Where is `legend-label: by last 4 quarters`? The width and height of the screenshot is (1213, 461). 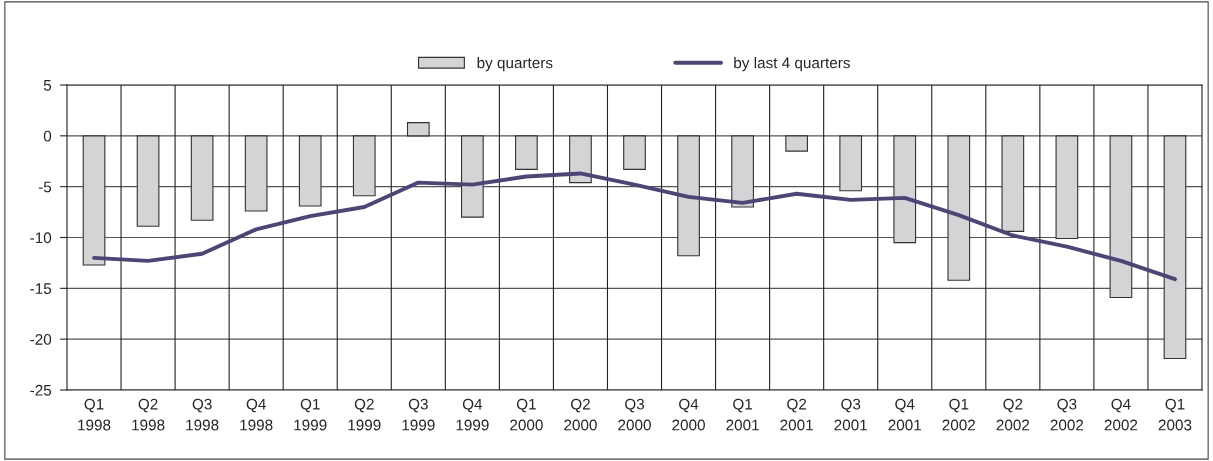 legend-label: by last 4 quarters is located at coordinates (792, 64).